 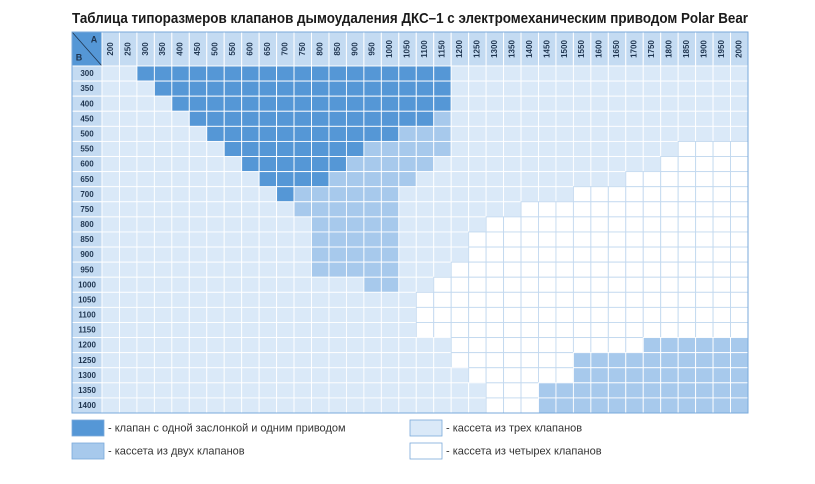 I want to click on row-header: 1000, so click(x=87, y=284).